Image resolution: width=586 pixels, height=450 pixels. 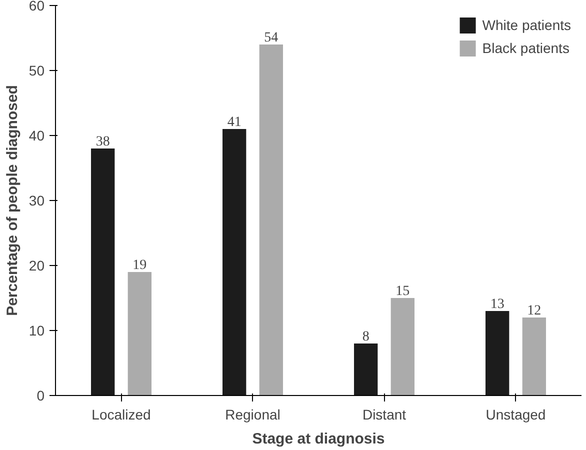 I want to click on y-axis-title: Percentage of people diagnosed, so click(x=12, y=200).